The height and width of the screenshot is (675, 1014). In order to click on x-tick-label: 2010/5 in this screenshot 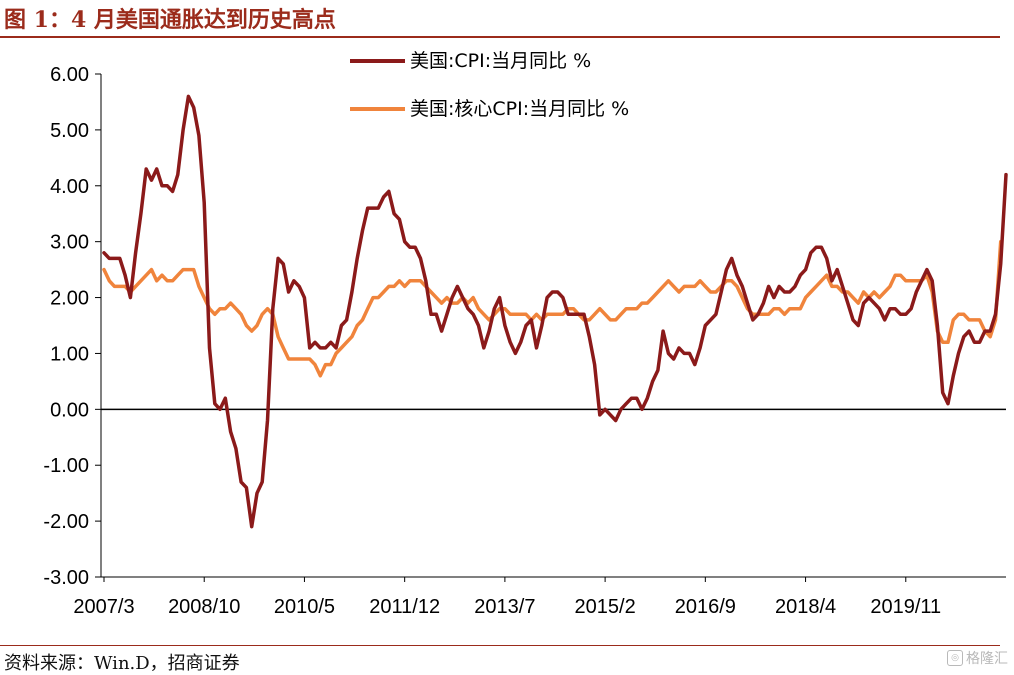, I will do `click(304, 607)`.